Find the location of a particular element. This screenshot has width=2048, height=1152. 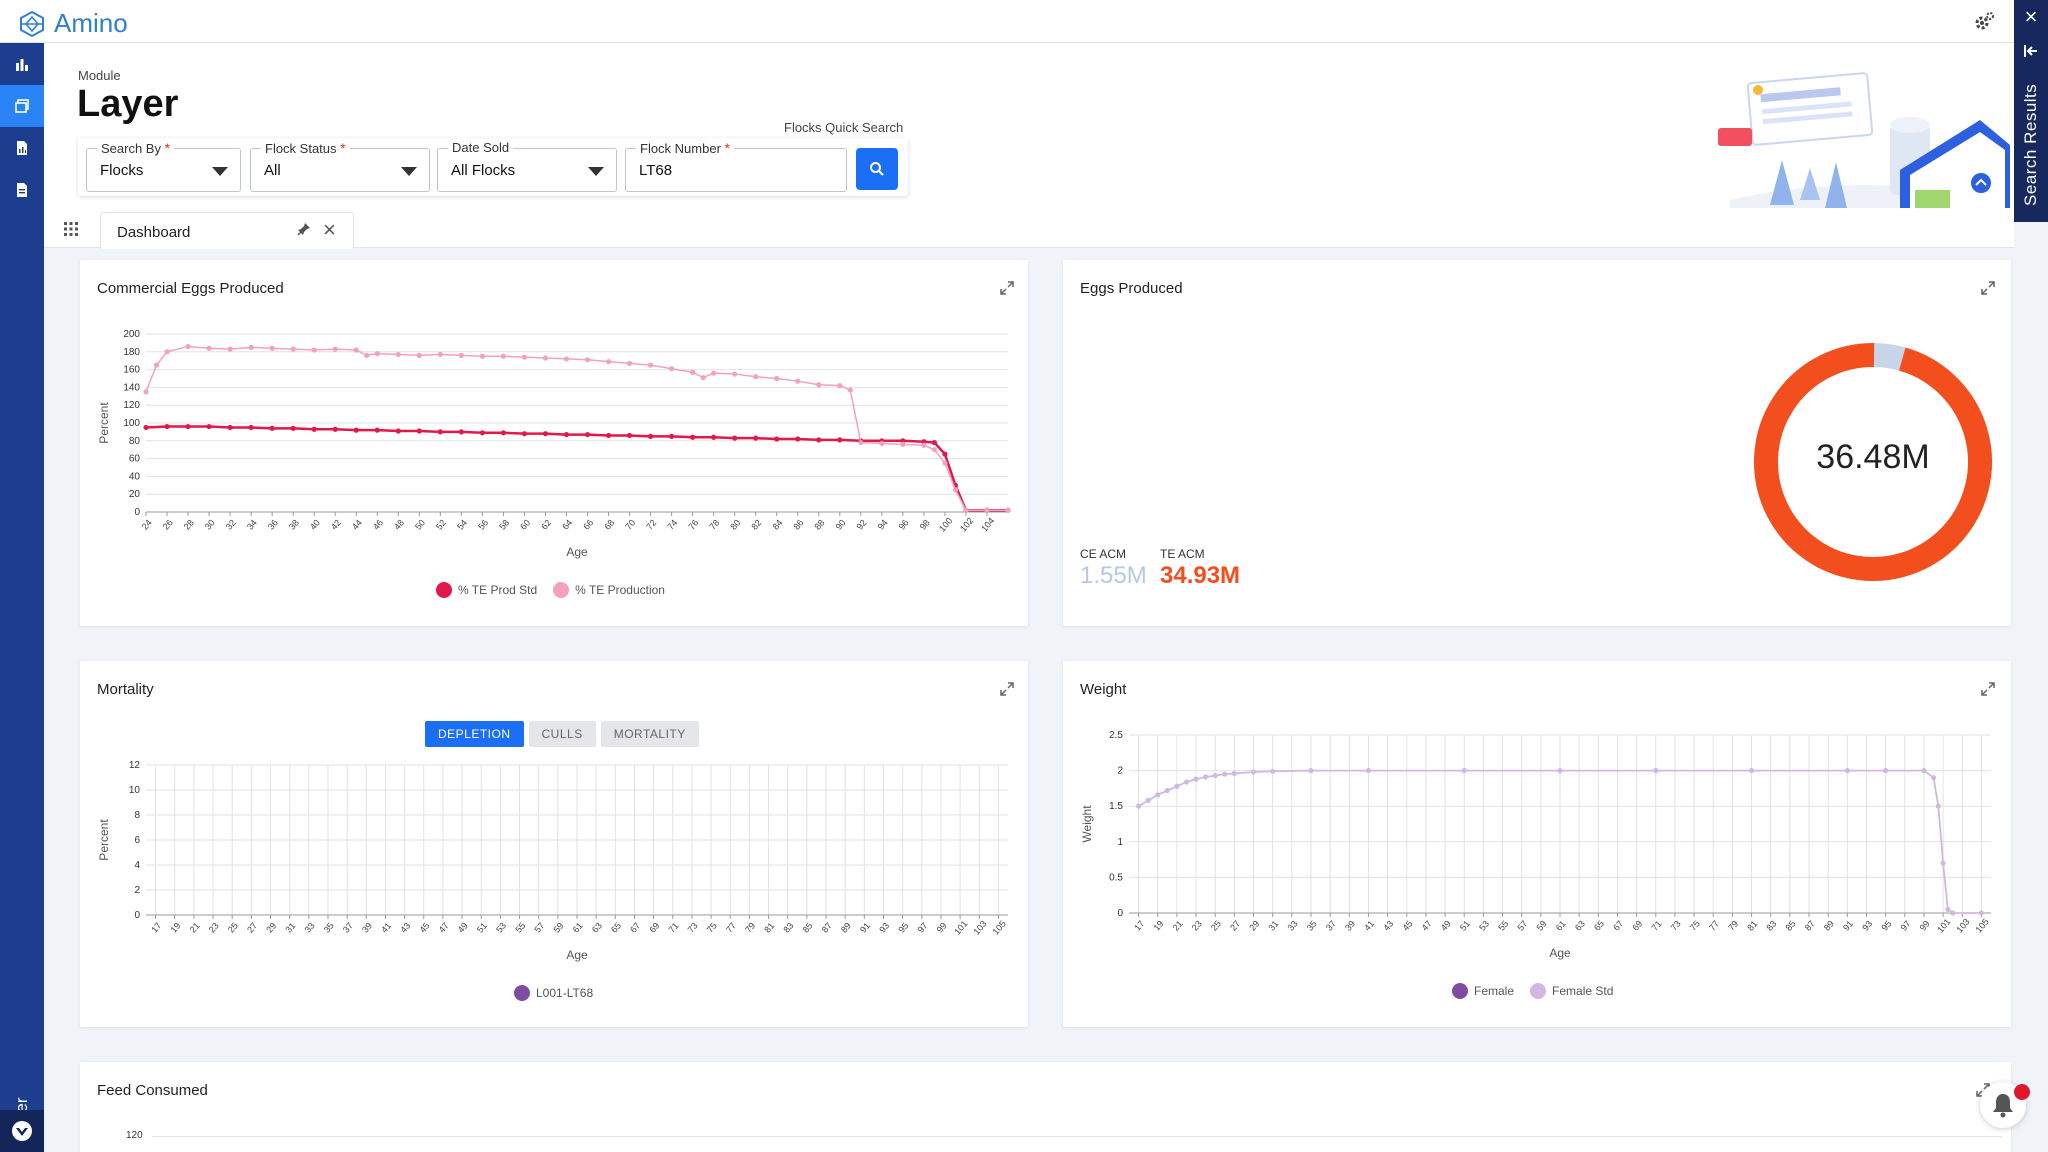

x-tick-label: 49 is located at coordinates (463, 928).